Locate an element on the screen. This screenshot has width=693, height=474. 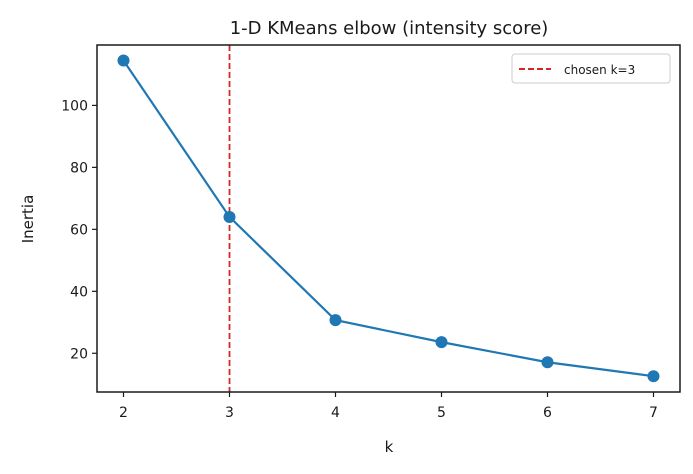
y-tick-label: 80 is located at coordinates (79, 168).